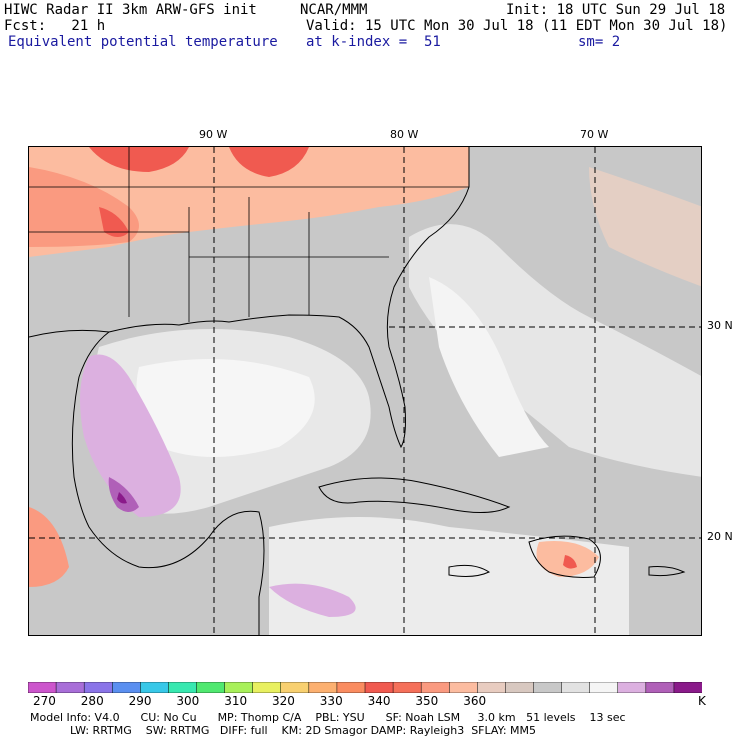 Image resolution: width=740 pixels, height=740 pixels. What do you see at coordinates (249, 234) in the screenshot?
I see `state-borders` at bounding box center [249, 234].